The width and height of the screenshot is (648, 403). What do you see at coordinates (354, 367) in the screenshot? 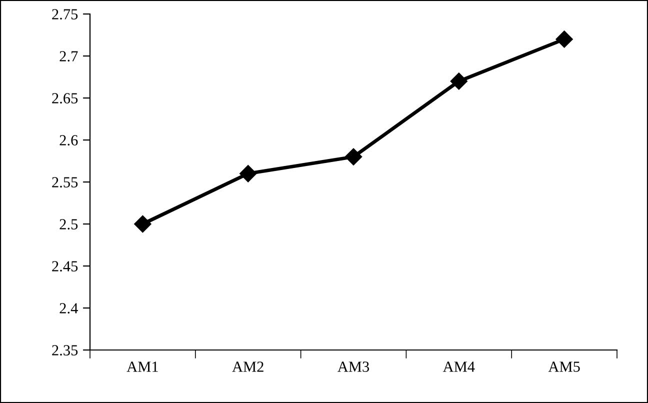
I see `x-tick-label: AM3` at bounding box center [354, 367].